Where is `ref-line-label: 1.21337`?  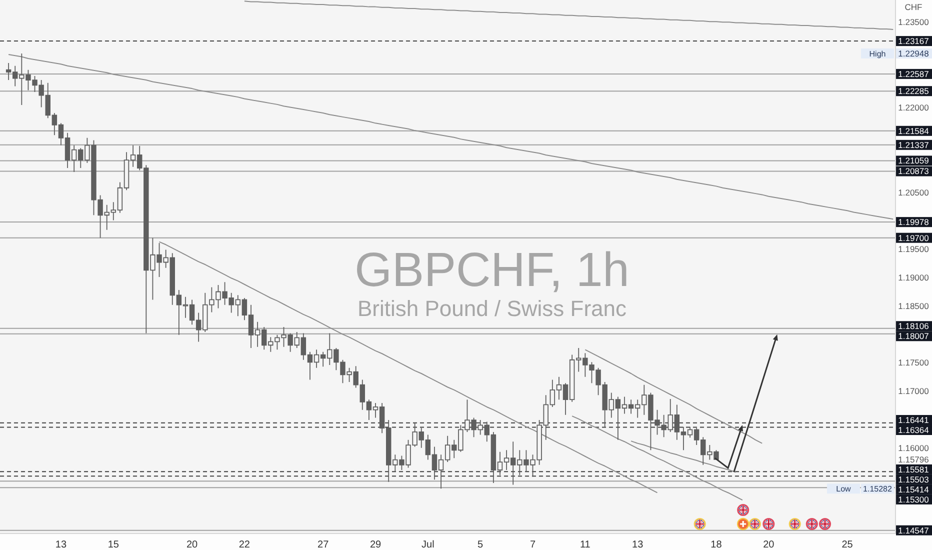
ref-line-label: 1.21337 is located at coordinates (914, 145).